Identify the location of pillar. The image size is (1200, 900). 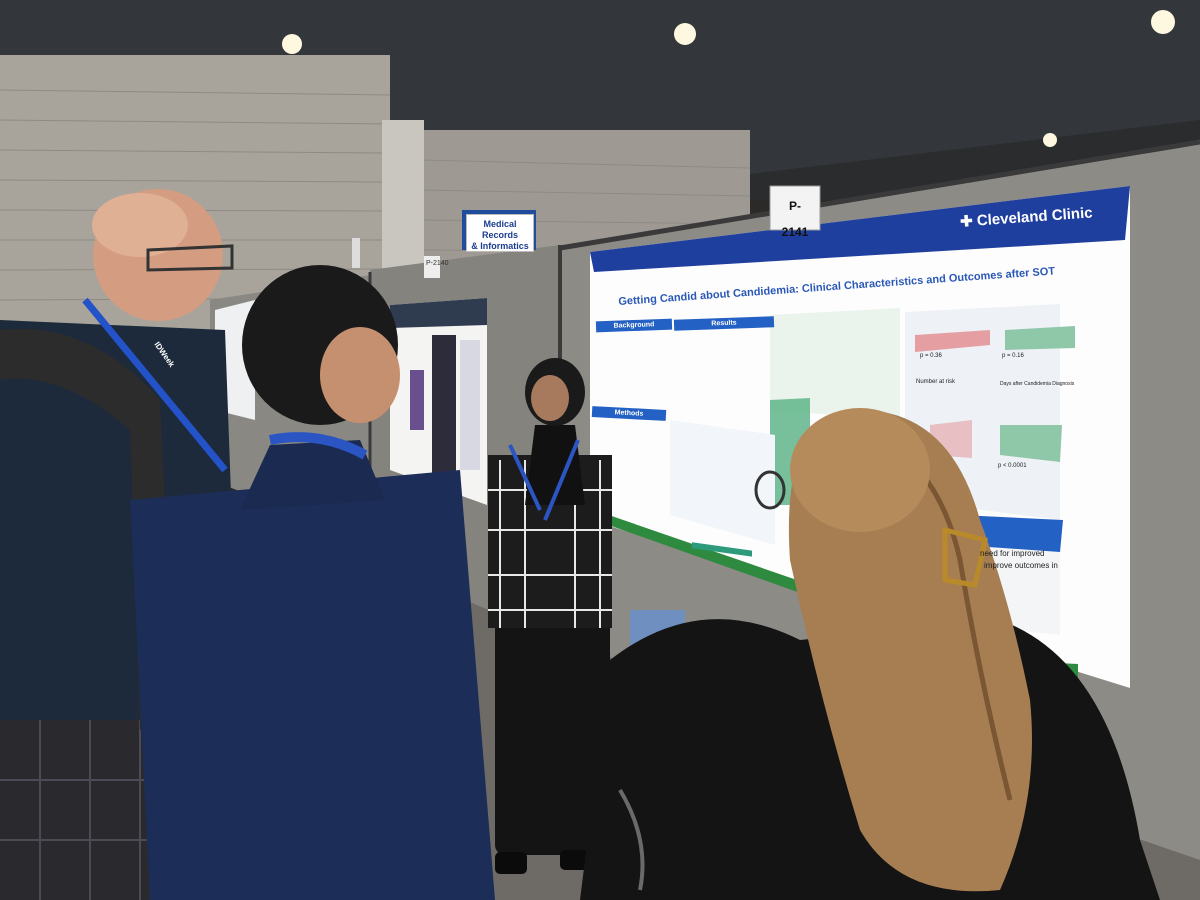
(403, 200).